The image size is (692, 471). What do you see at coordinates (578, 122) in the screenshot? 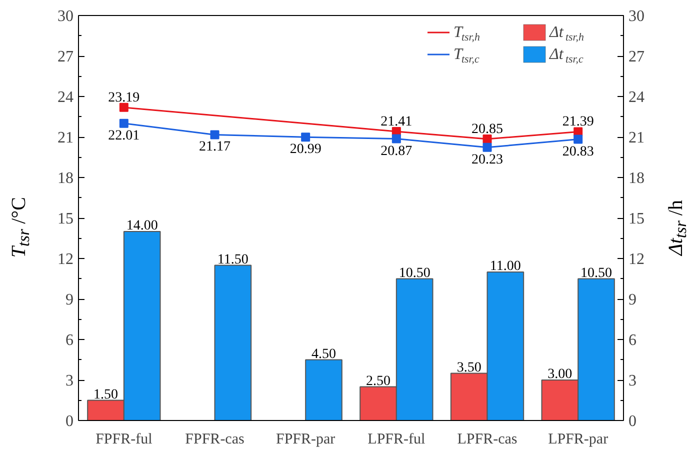
I see `data-label: 21.39` at bounding box center [578, 122].